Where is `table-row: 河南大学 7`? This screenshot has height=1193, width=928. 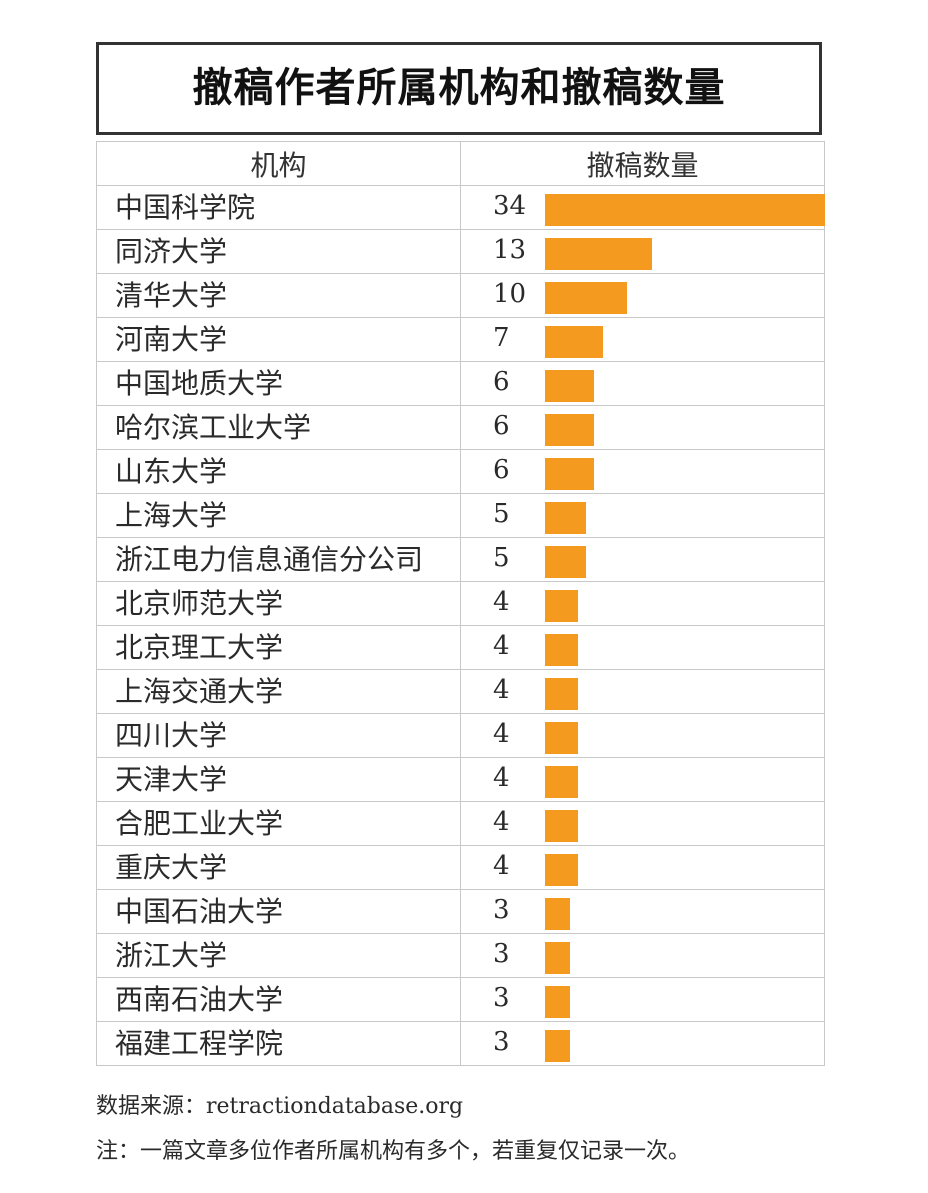 table-row: 河南大学 7 is located at coordinates (460, 339).